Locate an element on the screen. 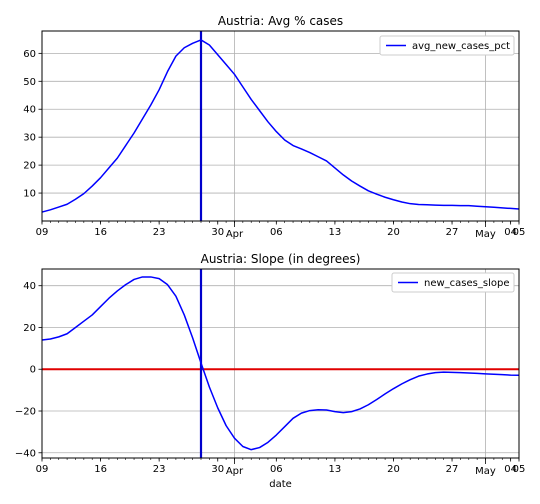  legend: new_cases_slope is located at coordinates (453, 282).